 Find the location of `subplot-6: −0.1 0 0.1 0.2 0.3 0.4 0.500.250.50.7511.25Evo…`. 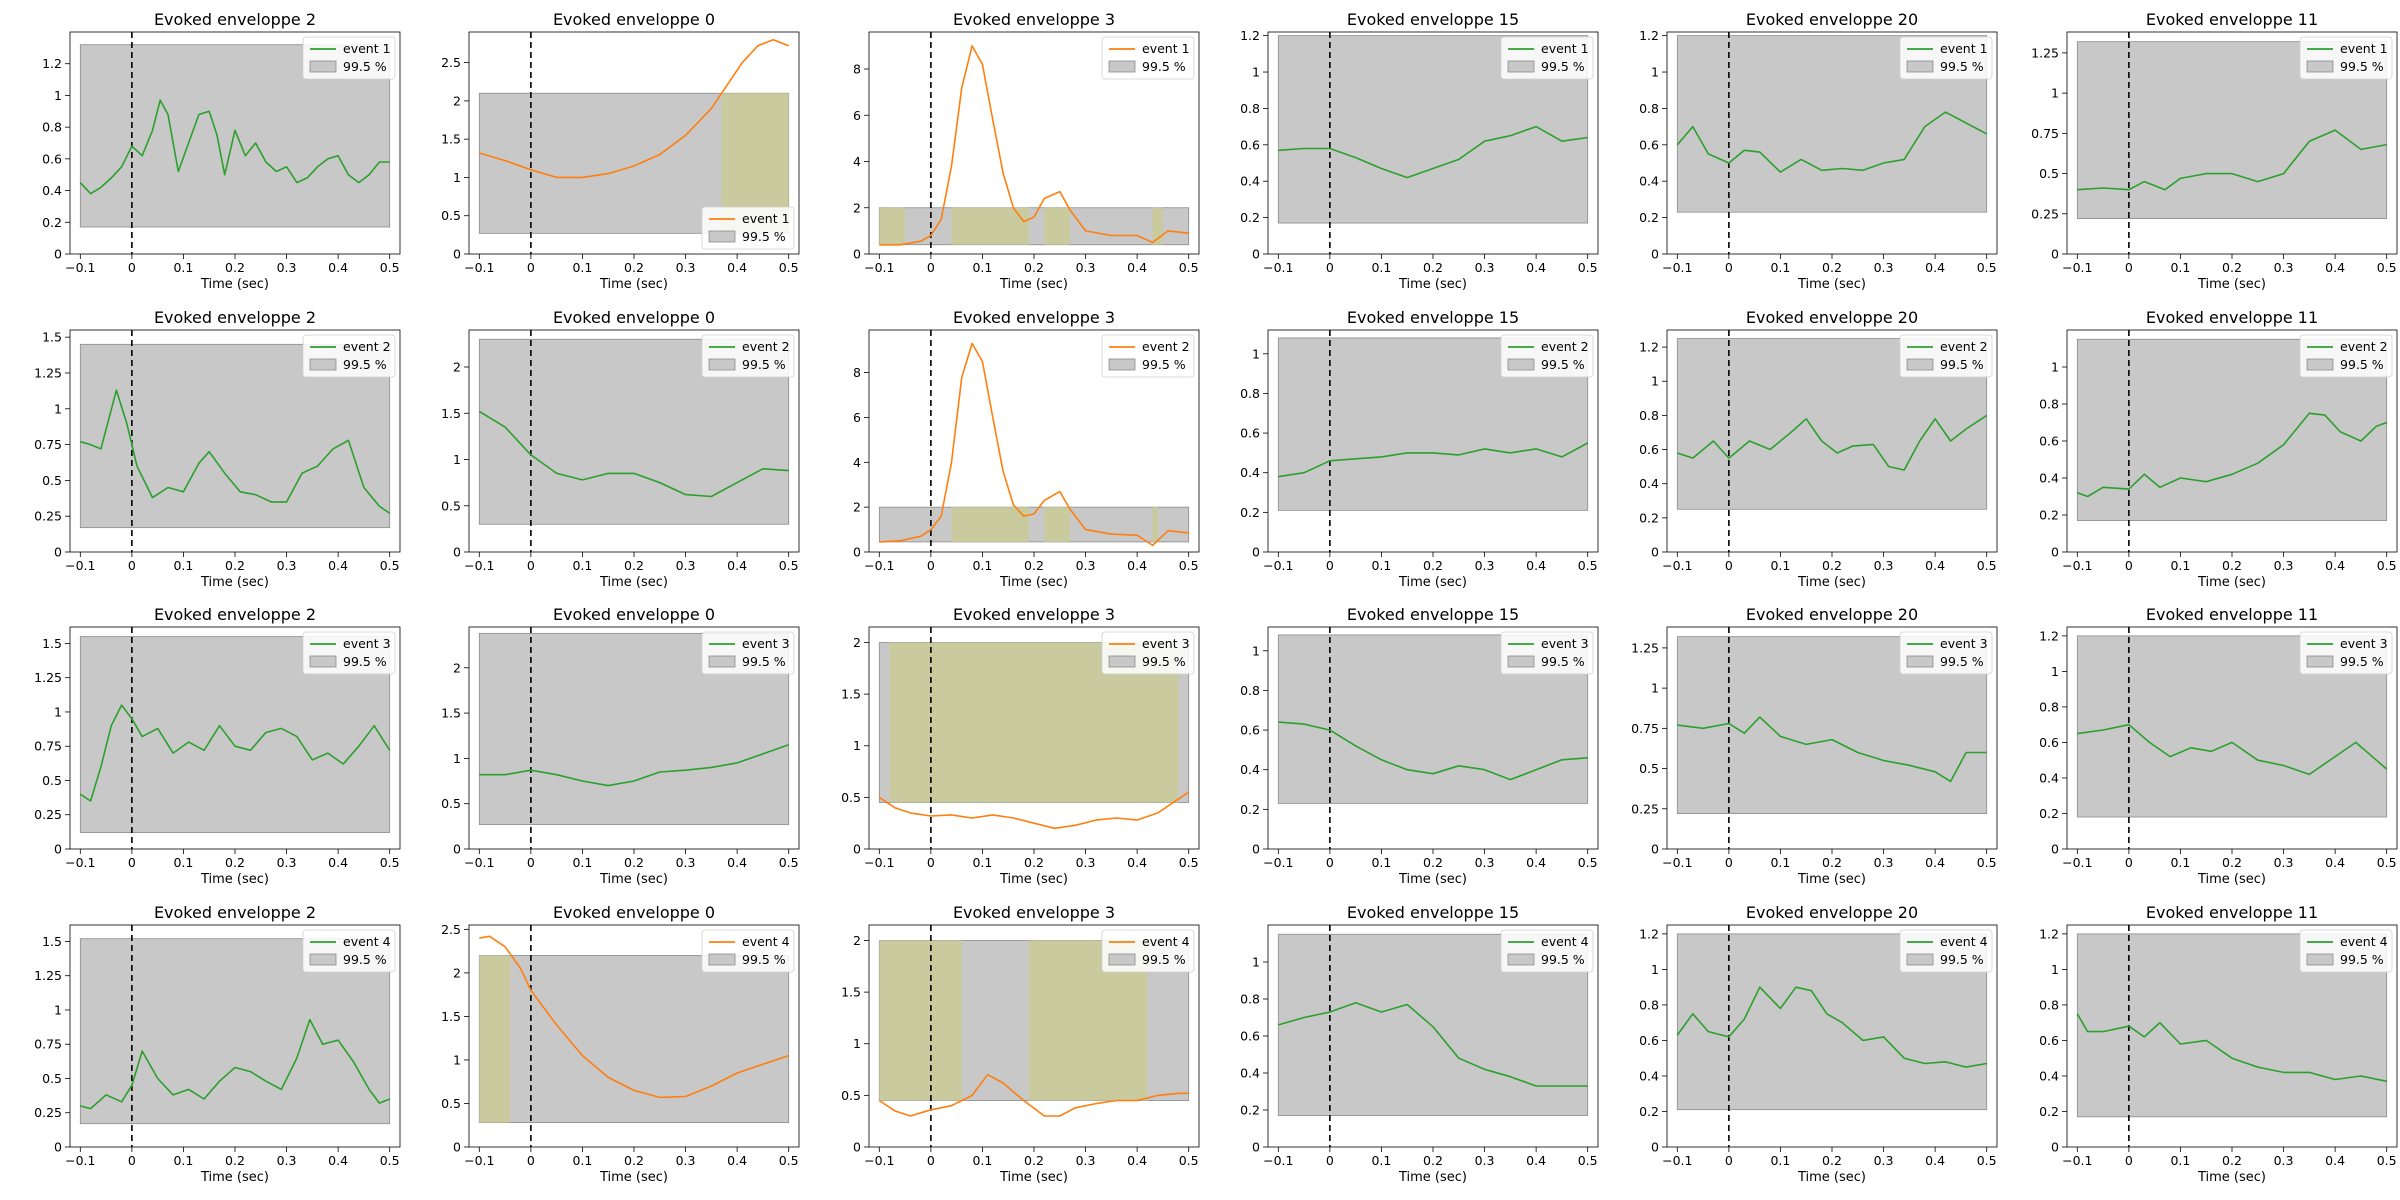

subplot-6: −0.1 0 0.1 0.2 0.3 0.4 0.500.250.50.7511.25Evo… is located at coordinates (2214, 151).